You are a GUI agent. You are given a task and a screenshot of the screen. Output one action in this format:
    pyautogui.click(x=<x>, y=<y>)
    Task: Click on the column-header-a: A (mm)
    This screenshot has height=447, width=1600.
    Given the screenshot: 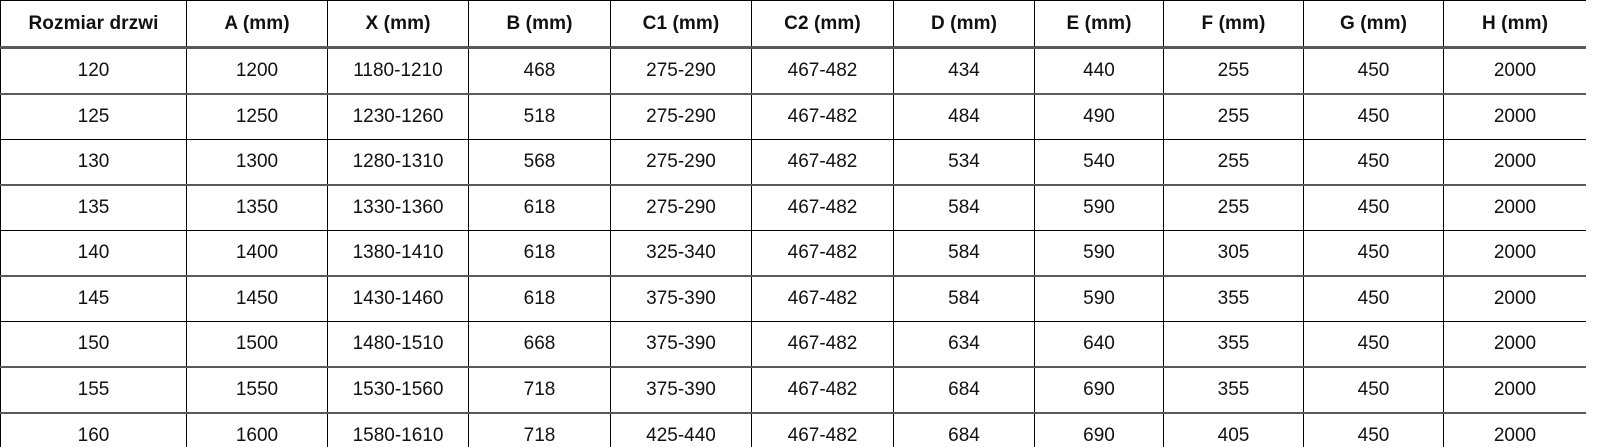 What is the action you would take?
    pyautogui.click(x=257, y=24)
    